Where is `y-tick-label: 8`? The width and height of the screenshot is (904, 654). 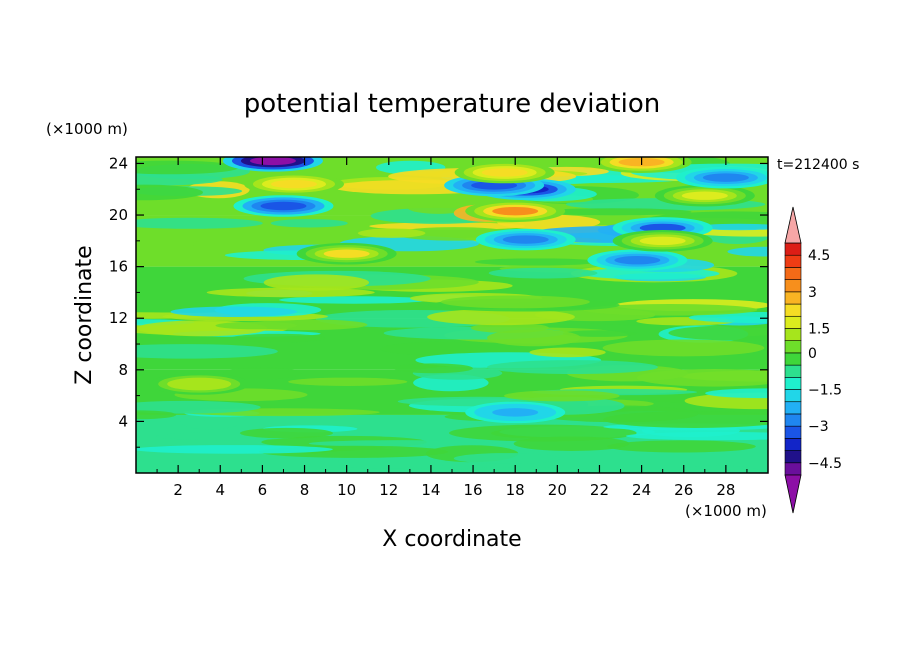
y-tick-label: 8 is located at coordinates (123, 370).